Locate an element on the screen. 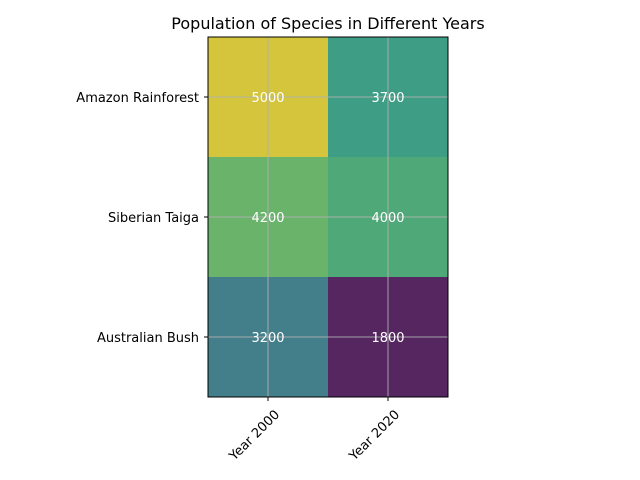  cell-value-label: 4200 is located at coordinates (267, 218).